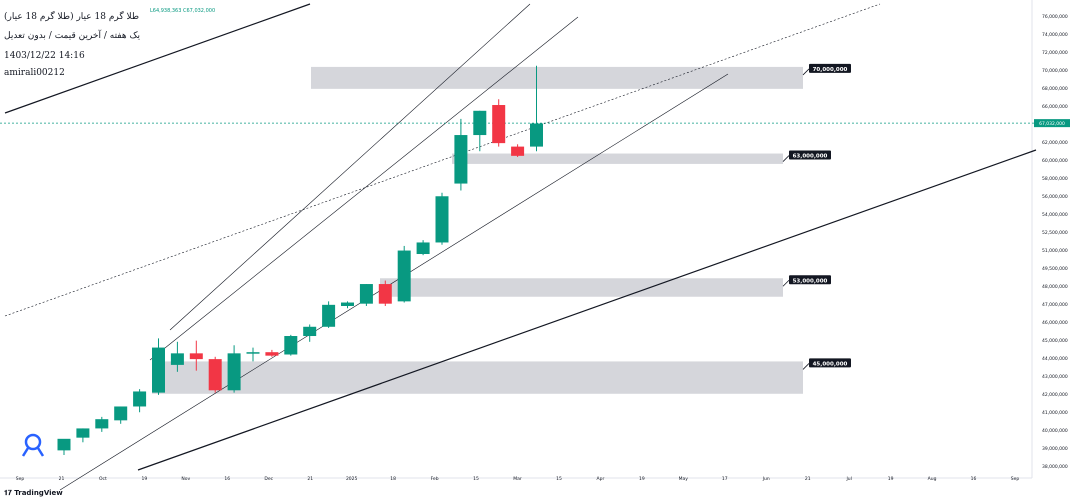 The height and width of the screenshot is (500, 1078). I want to click on ohlc-readout: L64,938,363 C67,032,000, so click(183, 11).